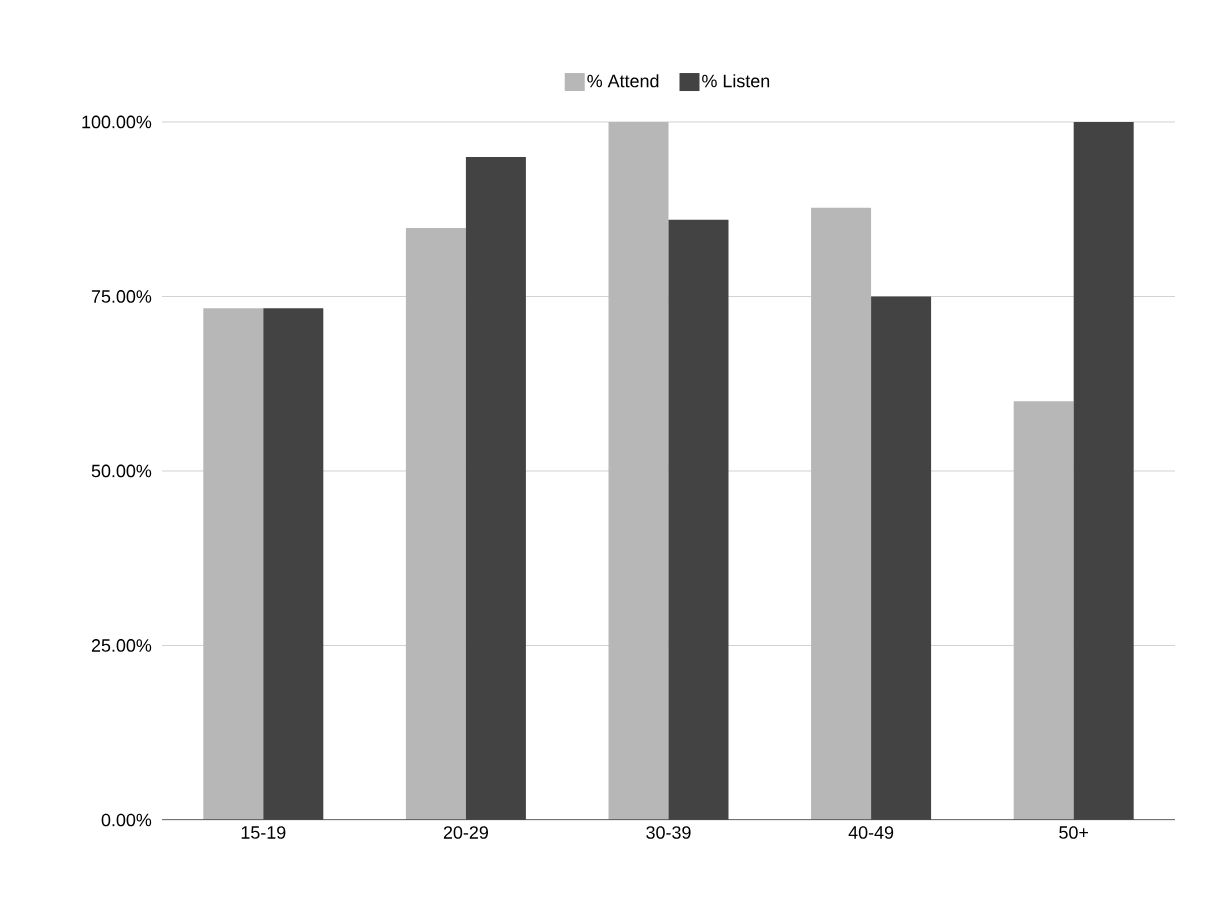 This screenshot has height=898, width=1211. I want to click on x-tick-label: 50+, so click(1074, 832).